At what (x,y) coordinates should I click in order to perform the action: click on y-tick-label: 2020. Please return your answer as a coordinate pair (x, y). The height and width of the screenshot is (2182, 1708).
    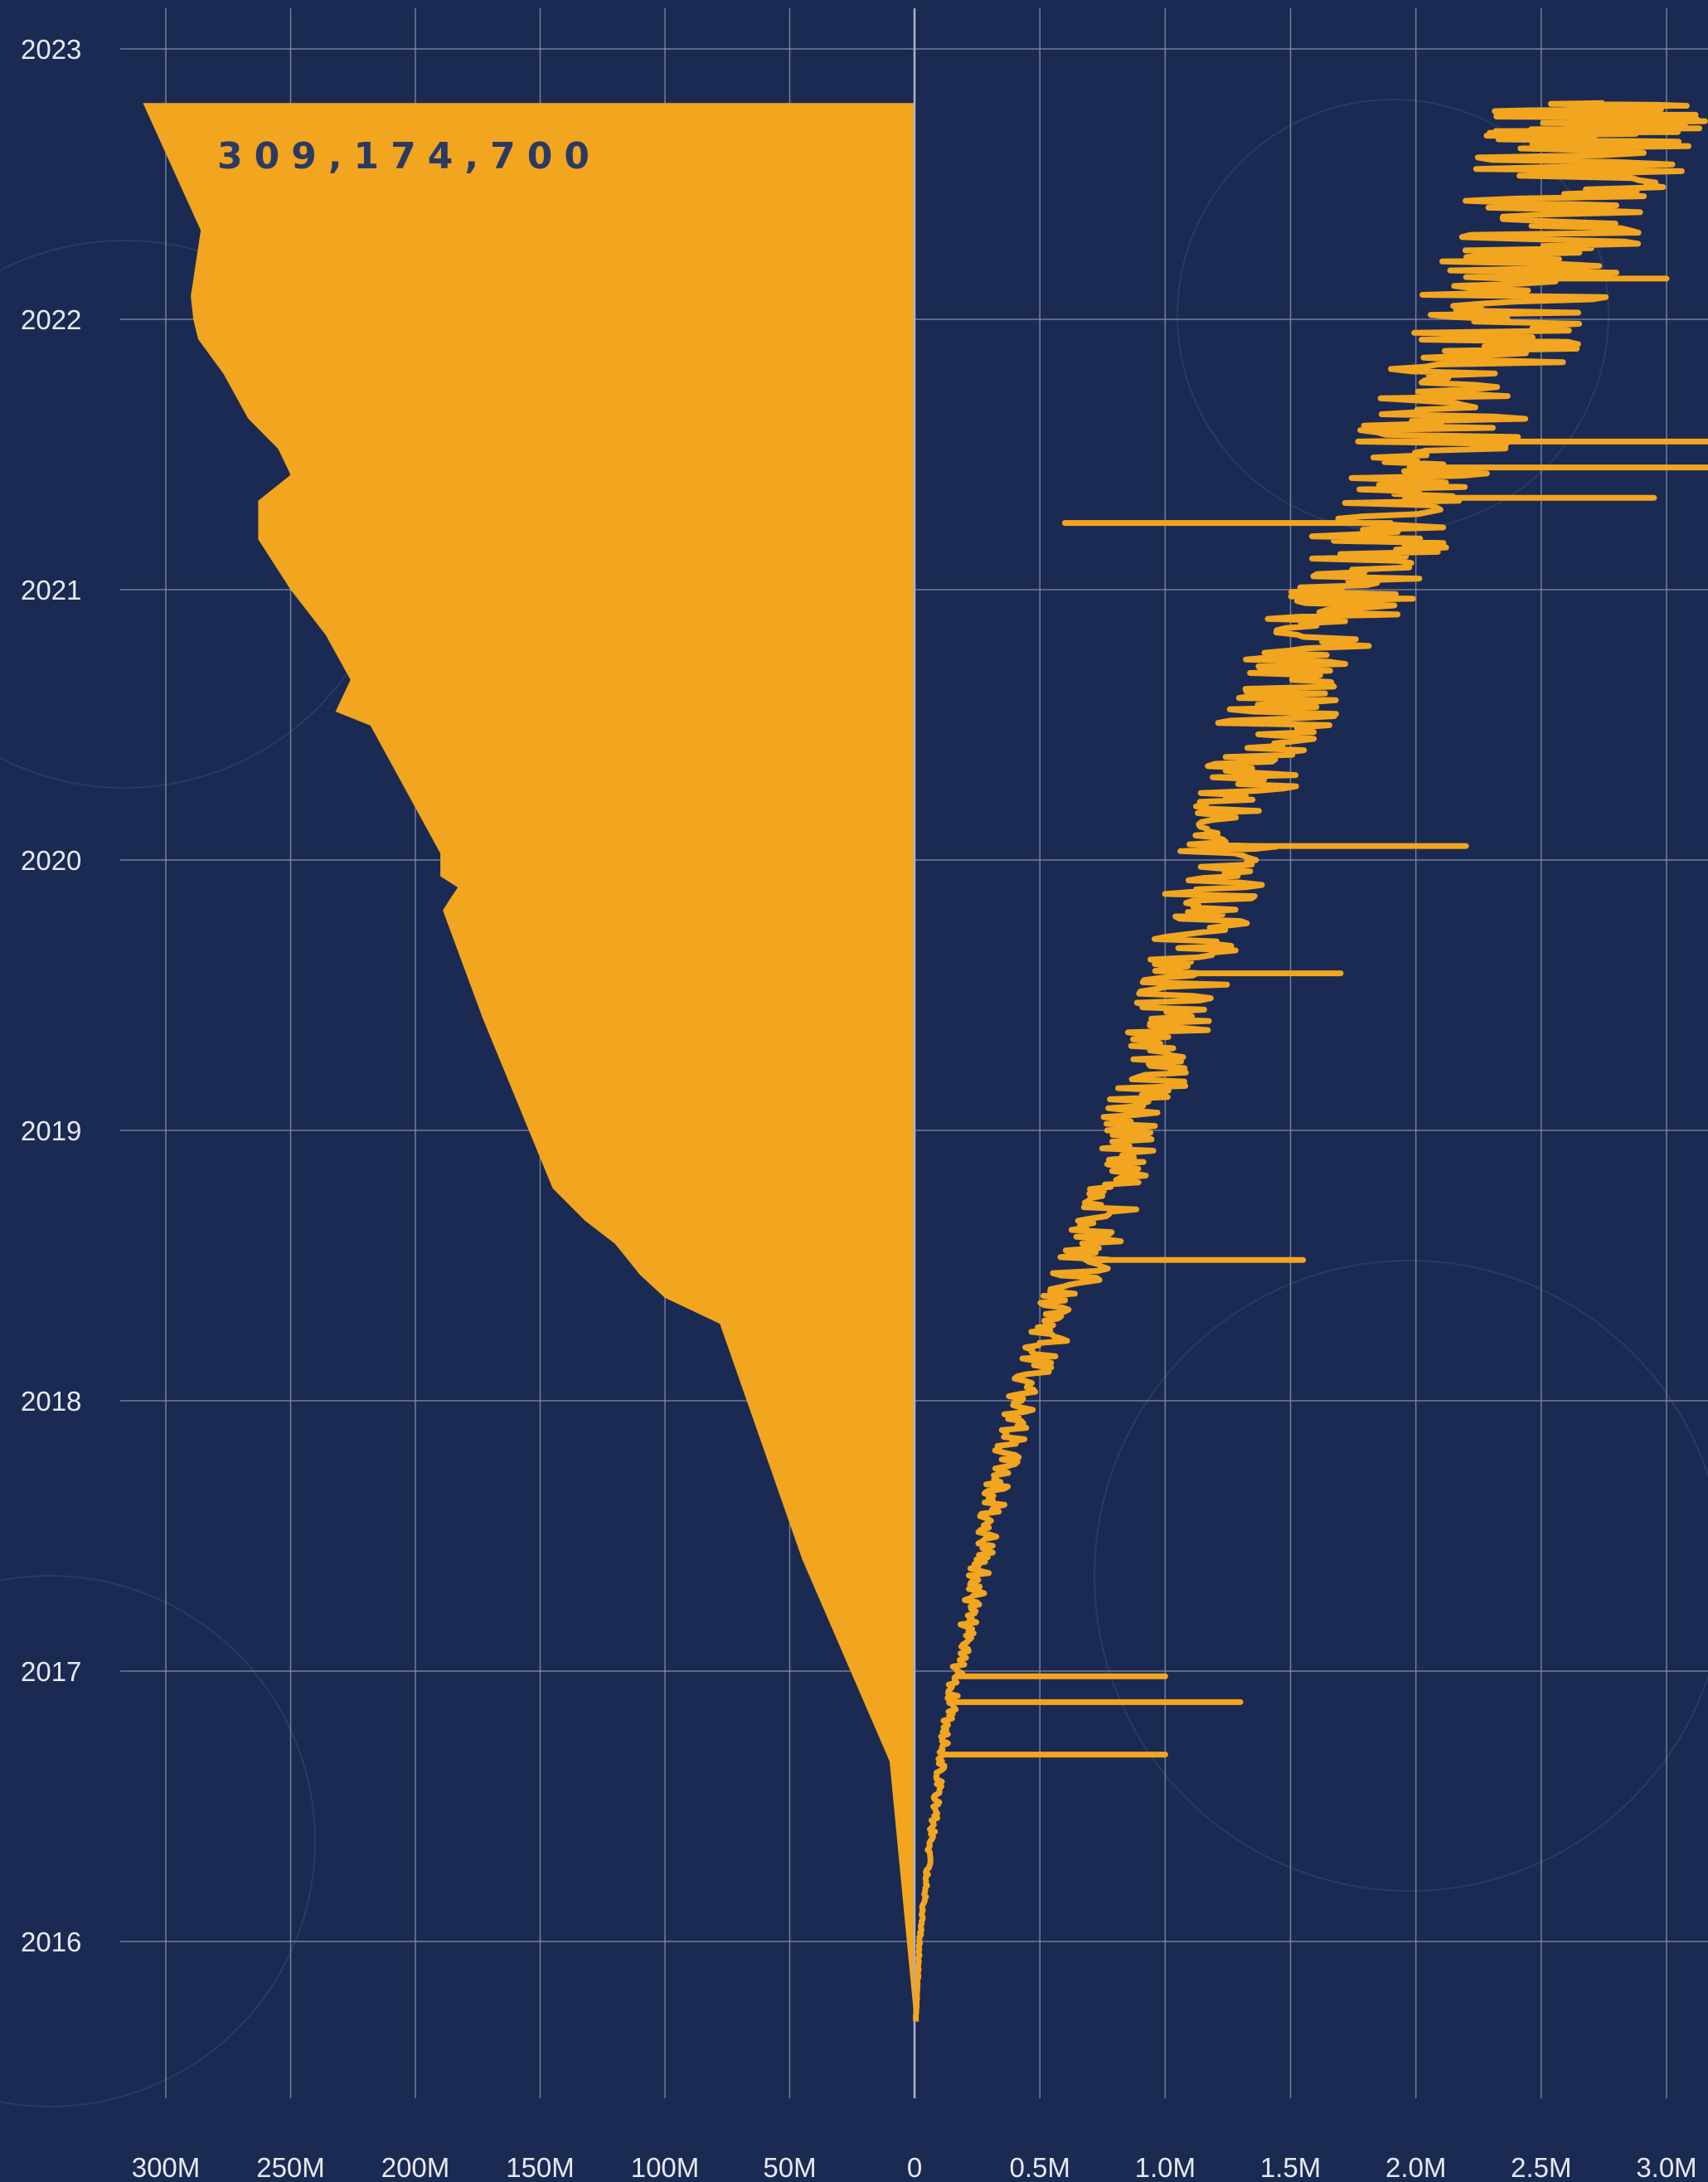
    Looking at the image, I should click on (51, 860).